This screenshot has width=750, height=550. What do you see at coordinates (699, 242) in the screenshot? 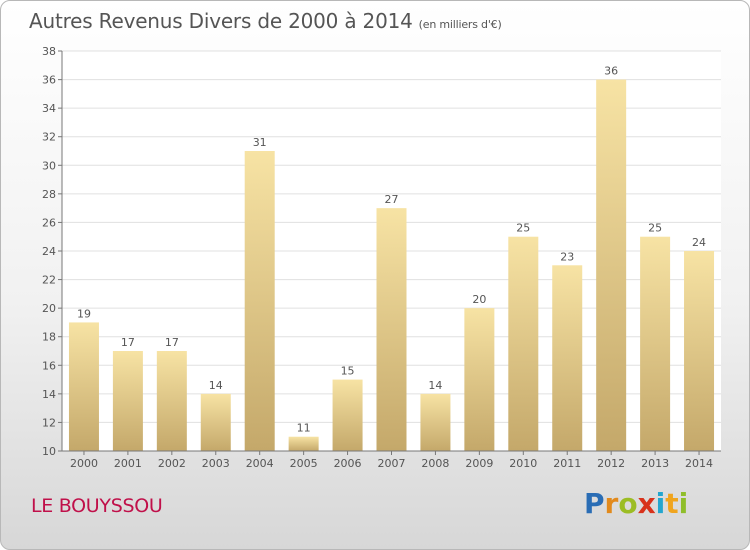
I see `bar-value-label: 24` at bounding box center [699, 242].